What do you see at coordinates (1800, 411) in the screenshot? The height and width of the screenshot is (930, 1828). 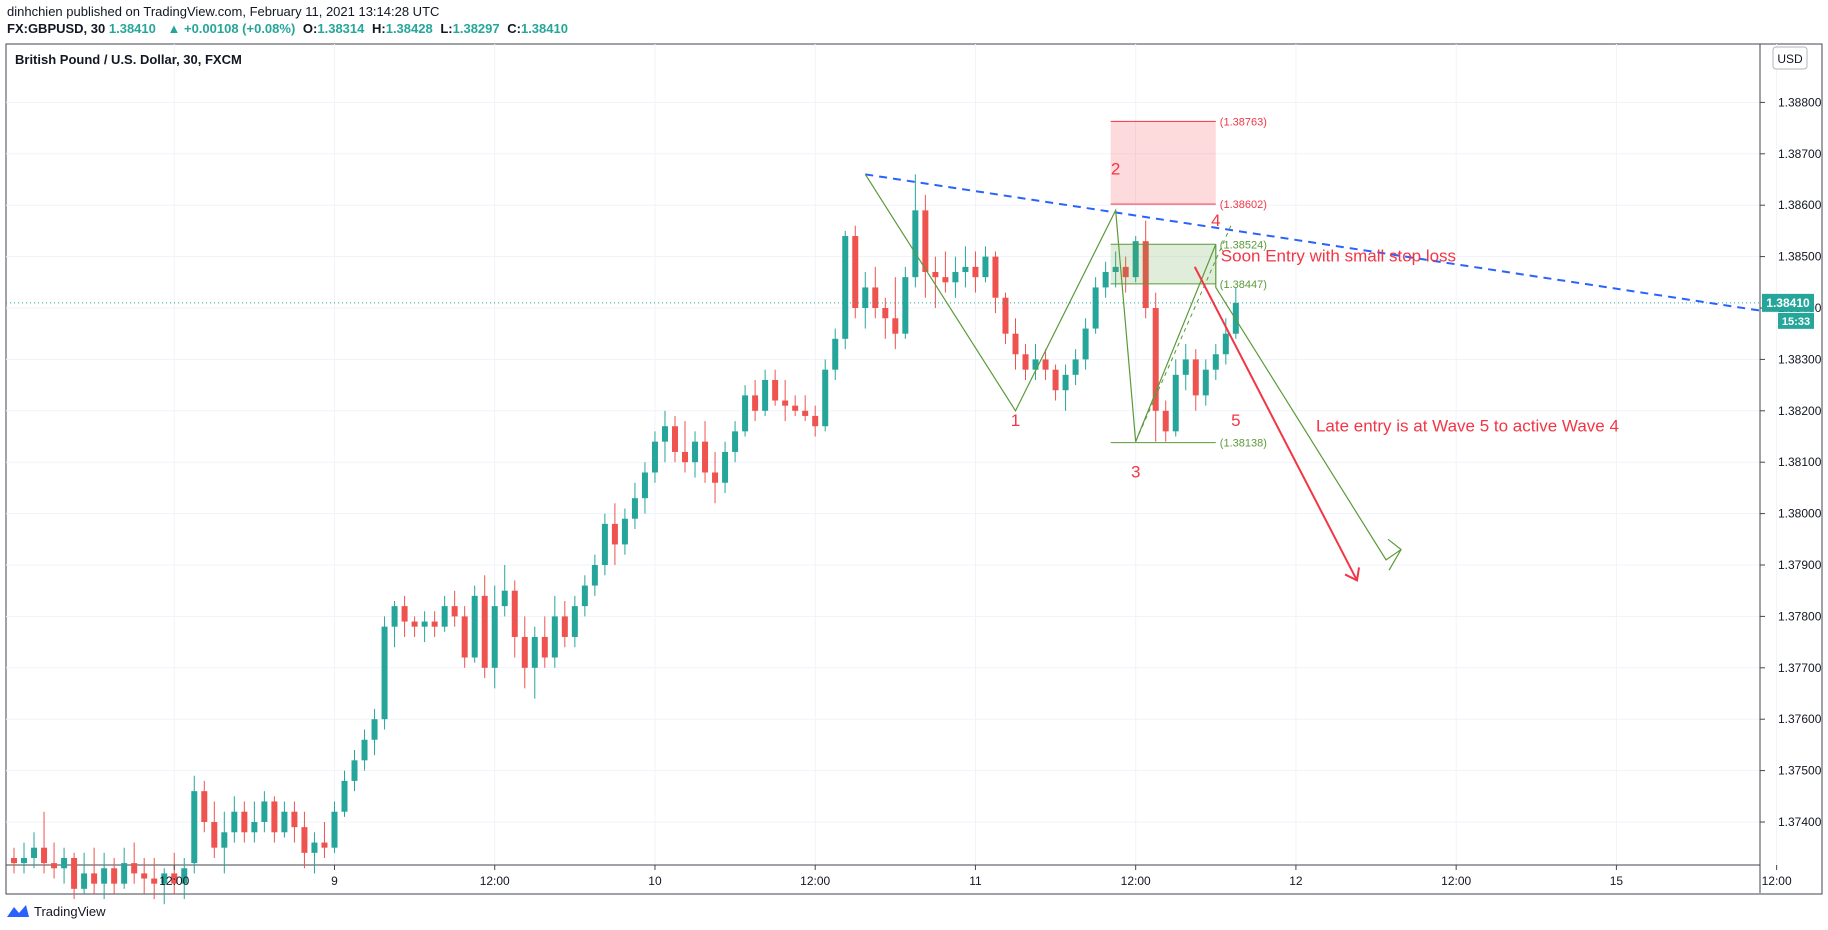 I see `price-tick-label: 1.38200` at bounding box center [1800, 411].